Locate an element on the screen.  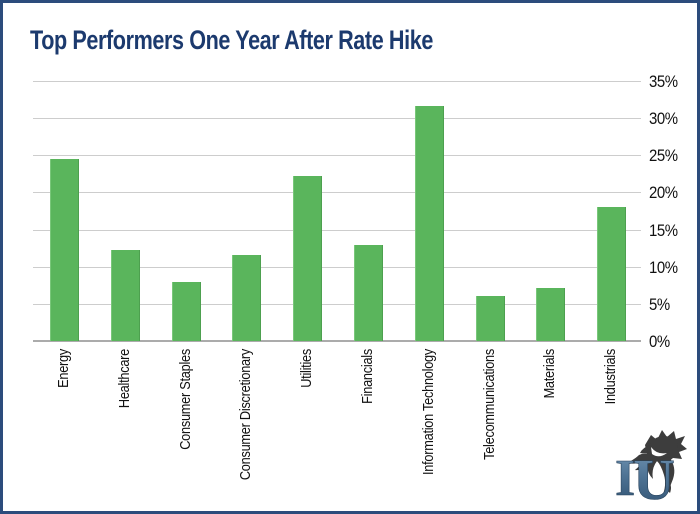
bar-utilities is located at coordinates (308, 258).